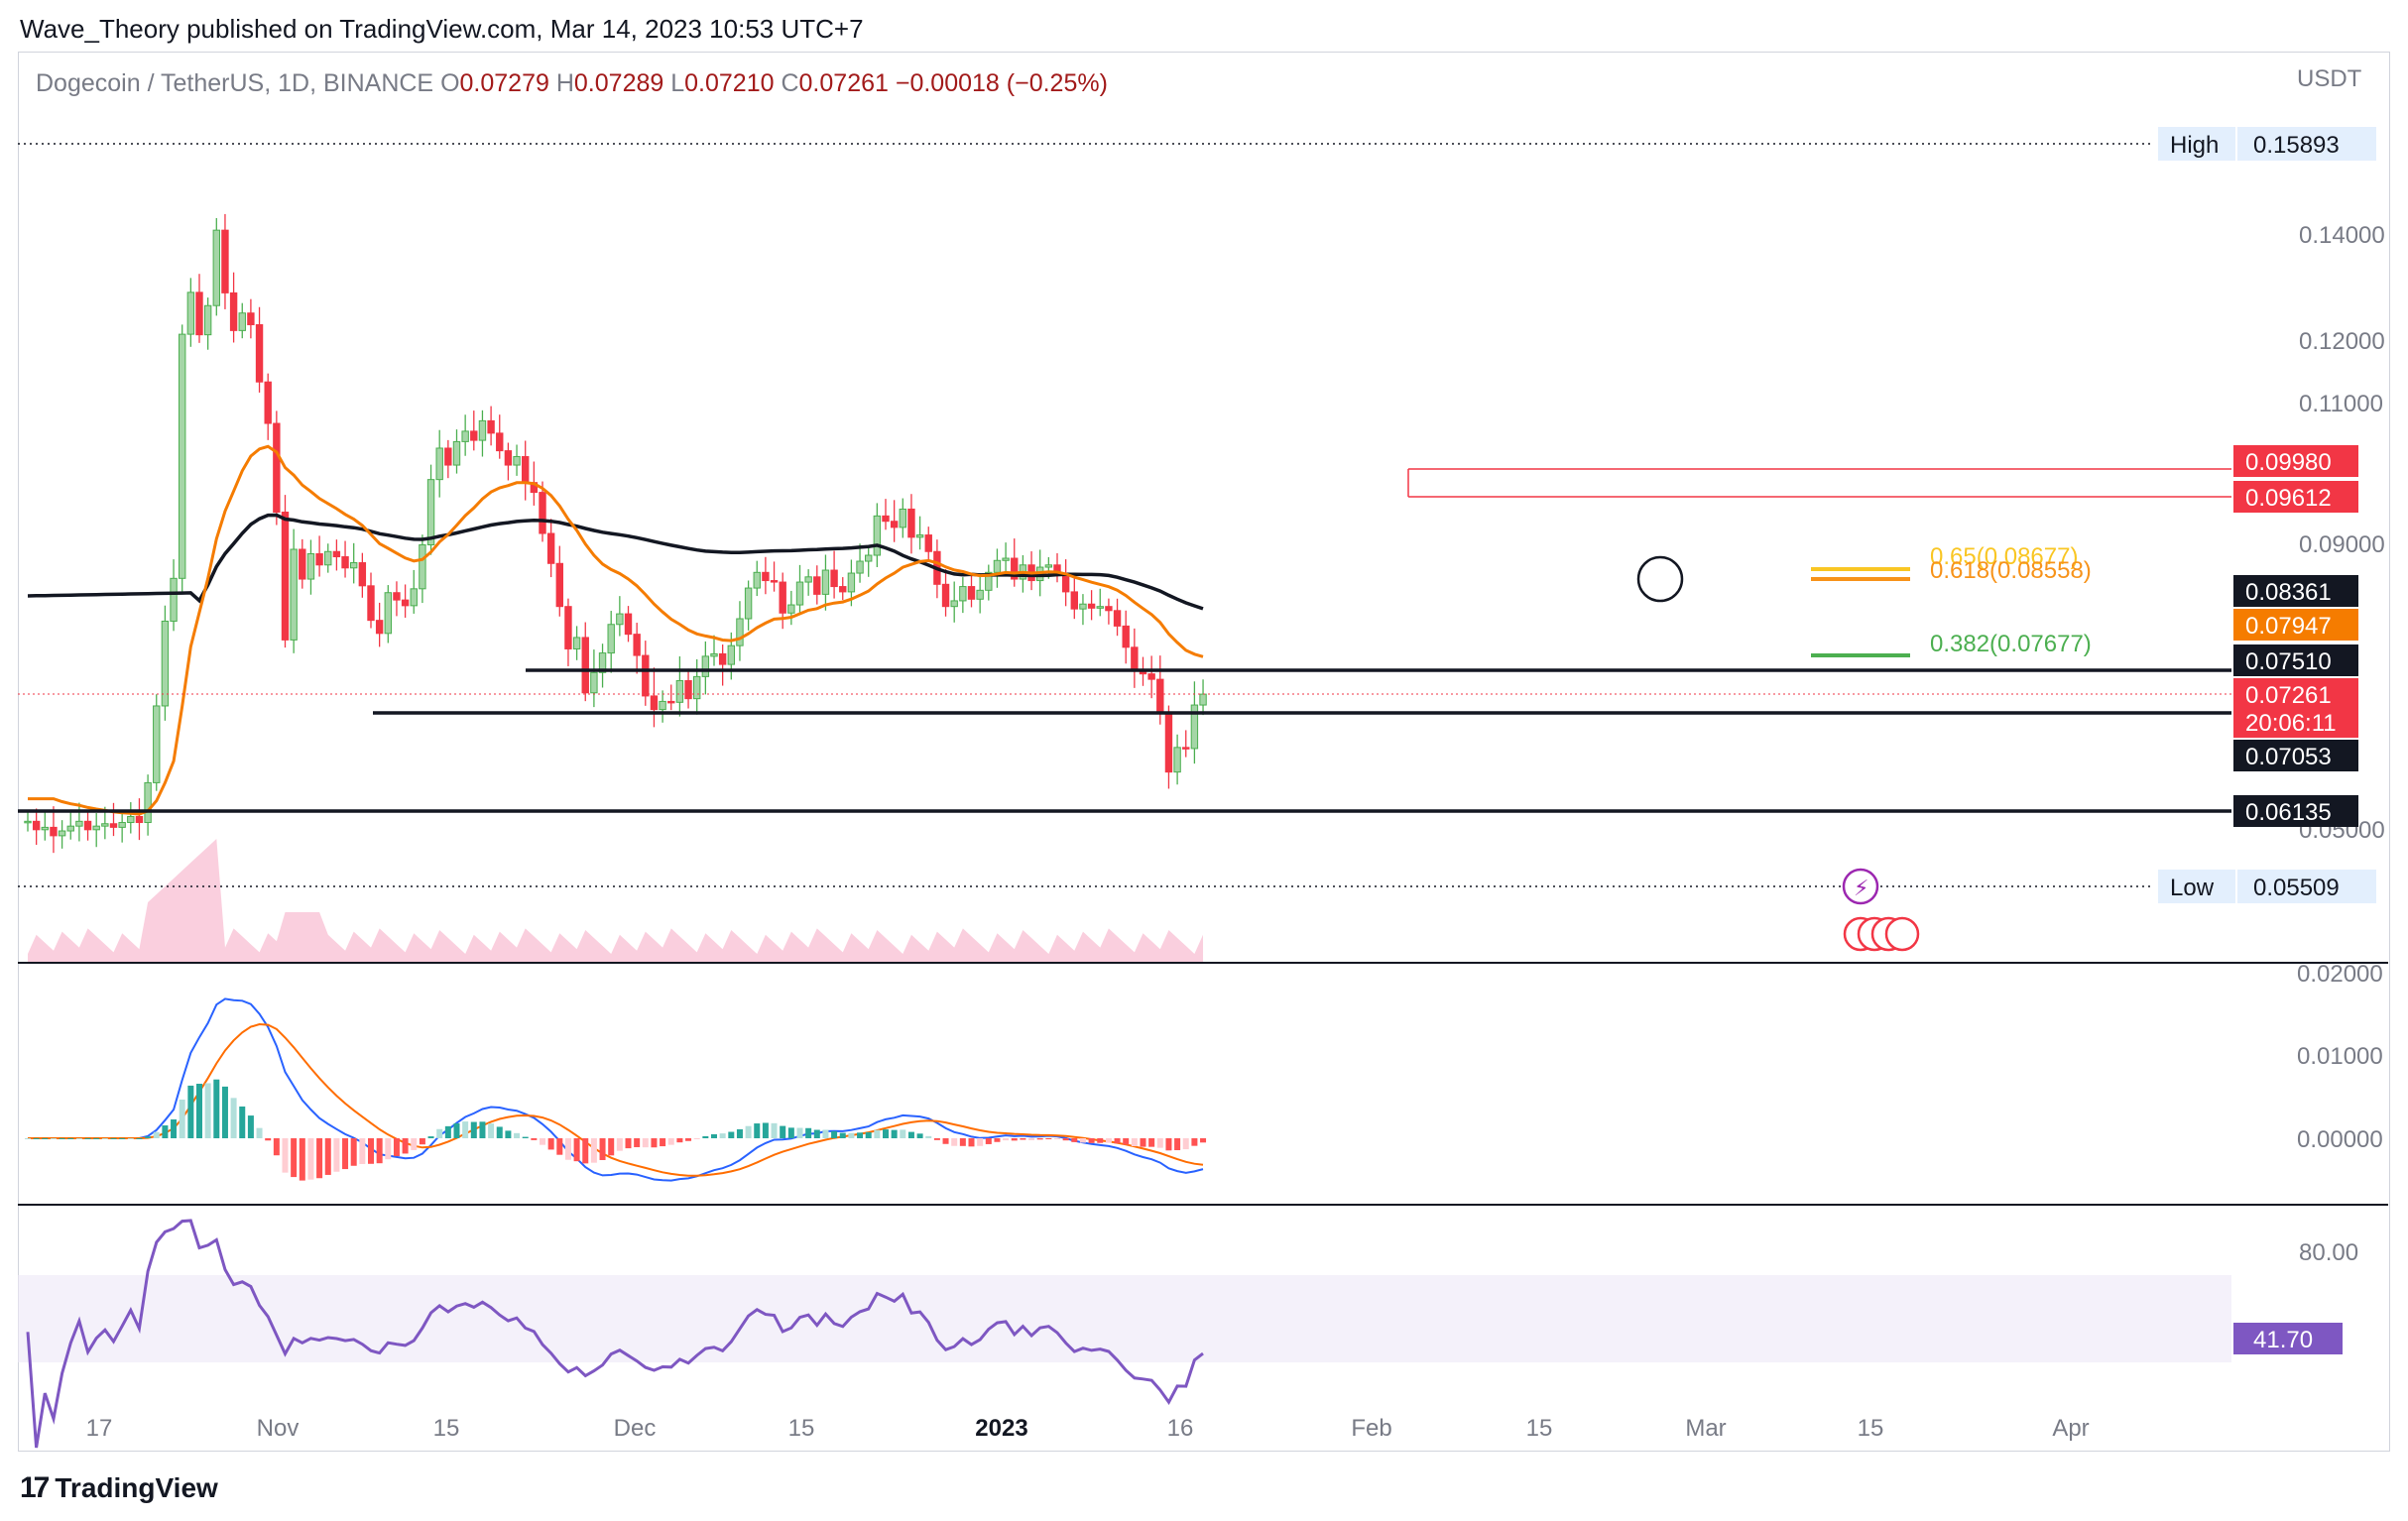  Describe the element at coordinates (1125, 1318) in the screenshot. I see `rsi-band` at that location.